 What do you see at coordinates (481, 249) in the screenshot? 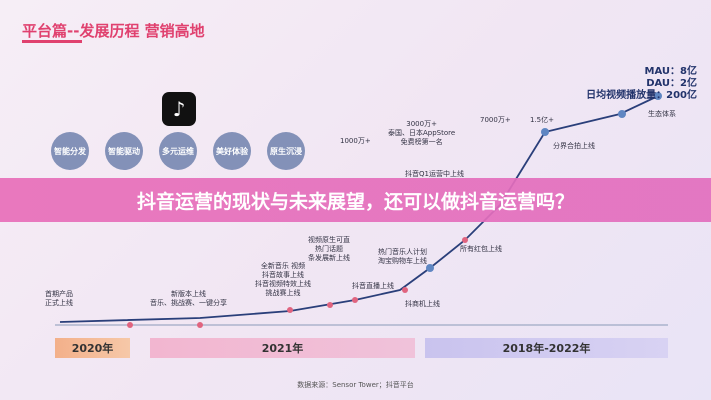
I see `milestone: 所有红包上线` at bounding box center [481, 249].